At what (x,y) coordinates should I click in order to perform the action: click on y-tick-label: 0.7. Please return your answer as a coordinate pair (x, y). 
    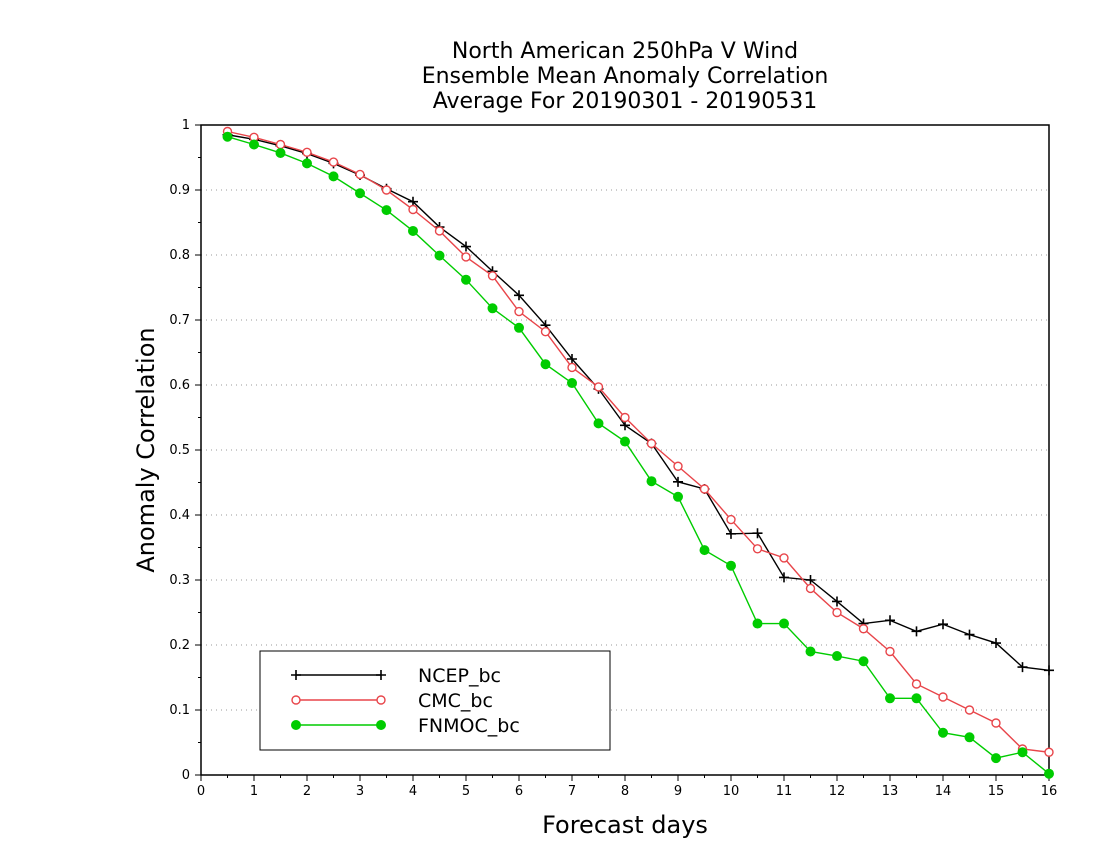
    Looking at the image, I should click on (179, 320).